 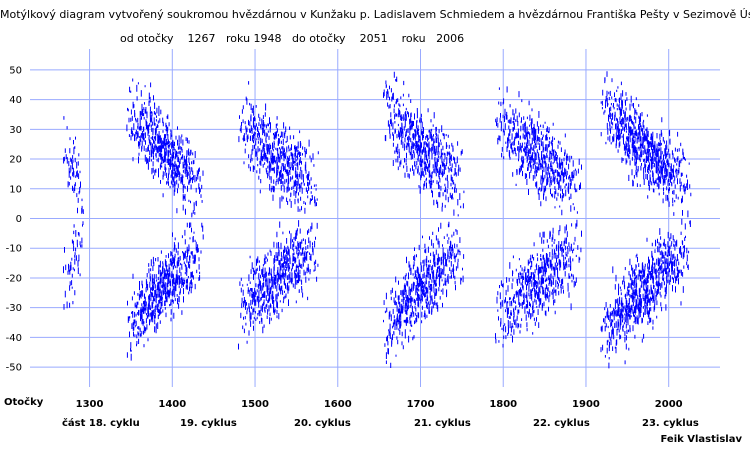 I want to click on cycle-label-20: 20. cyklus, so click(x=322, y=423).